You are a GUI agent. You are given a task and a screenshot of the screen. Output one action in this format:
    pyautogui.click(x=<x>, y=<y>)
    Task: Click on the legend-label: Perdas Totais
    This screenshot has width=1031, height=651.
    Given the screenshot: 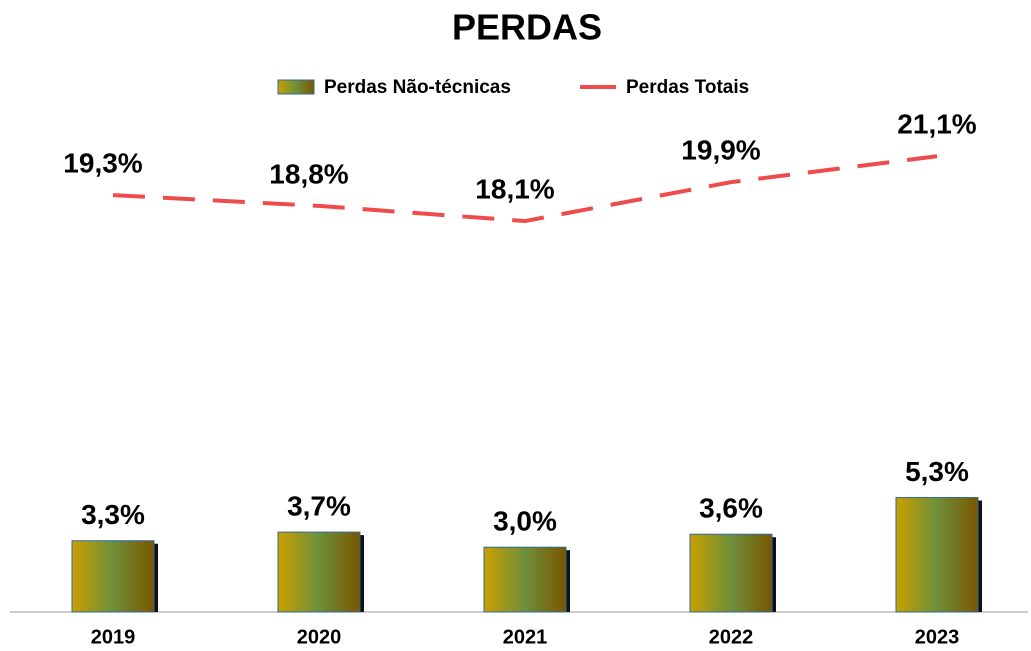 What is the action you would take?
    pyautogui.click(x=687, y=87)
    